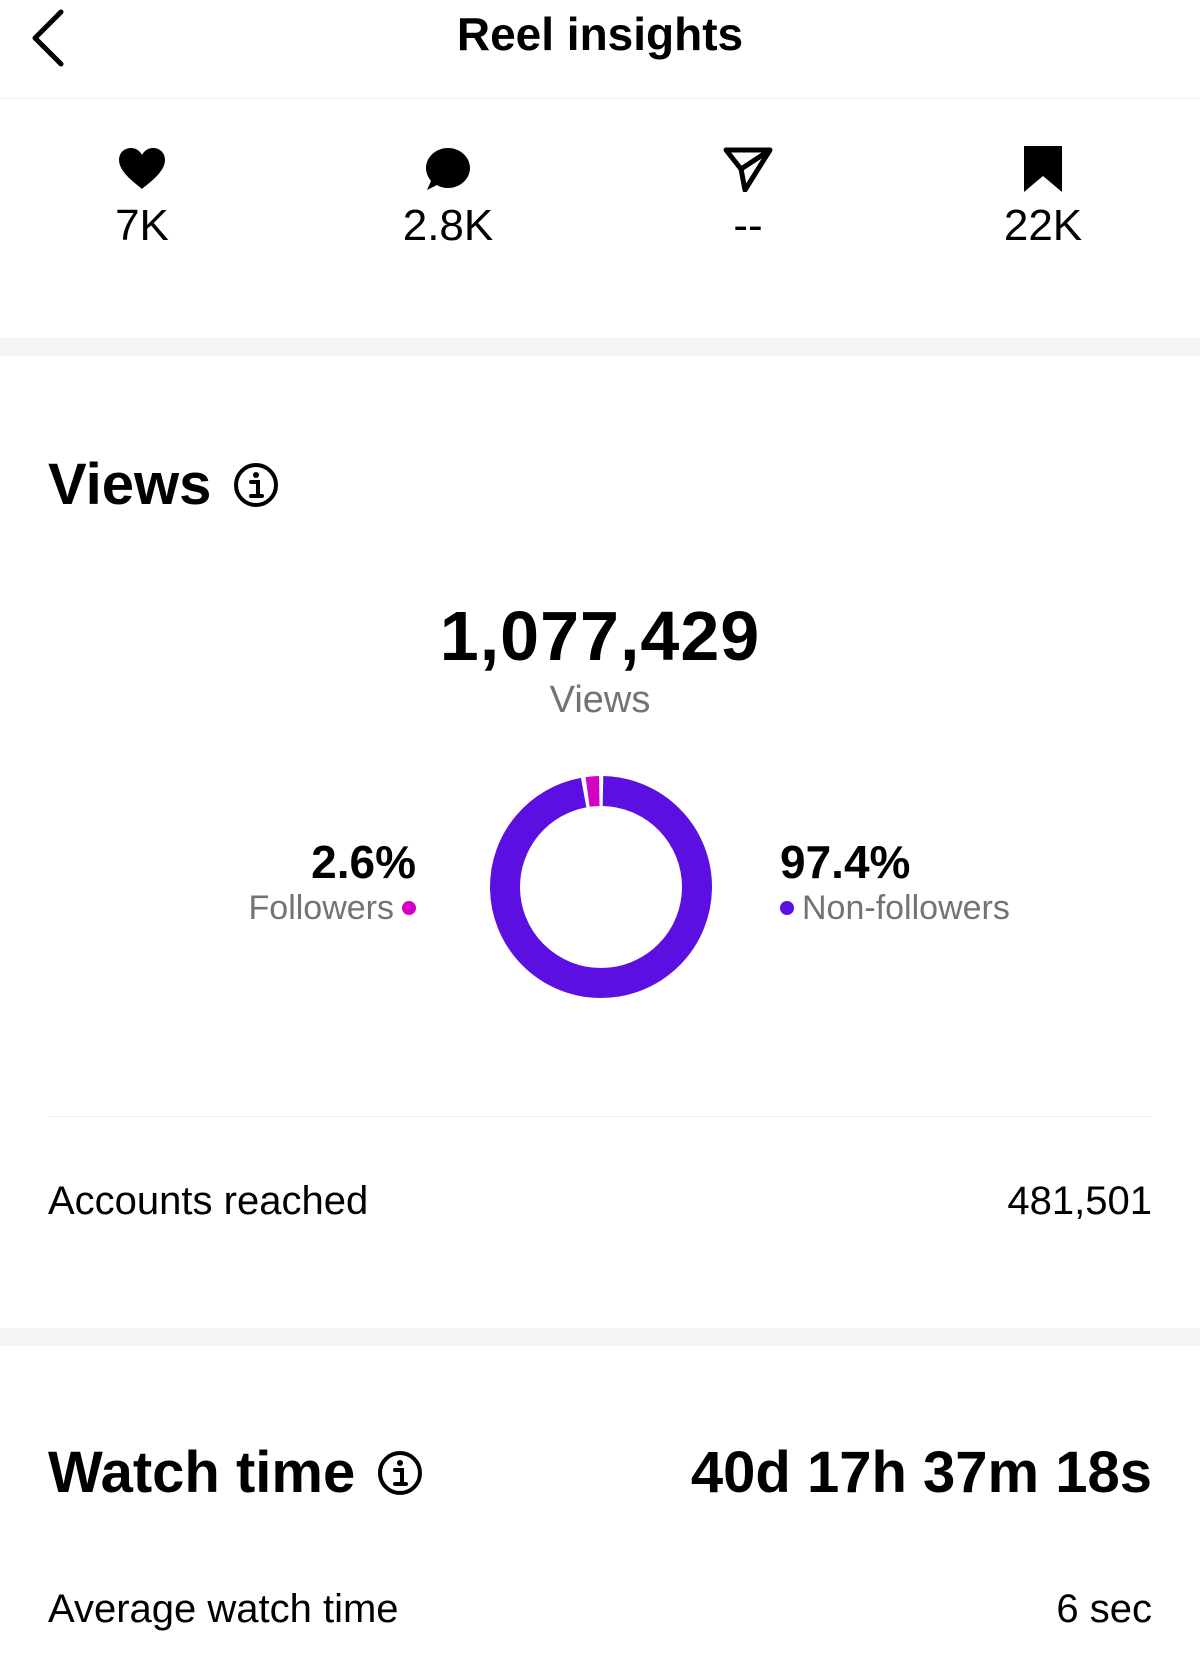 Image resolution: width=1200 pixels, height=1665 pixels. I want to click on non-followers-percent: 97.4%, so click(845, 862).